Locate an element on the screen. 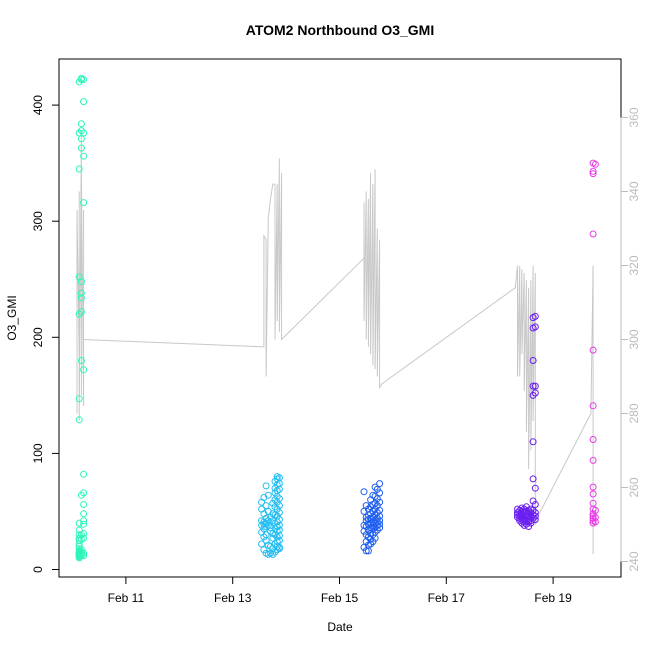 This screenshot has width=650, height=650. x-tick-label: Feb 11 is located at coordinates (126, 598).